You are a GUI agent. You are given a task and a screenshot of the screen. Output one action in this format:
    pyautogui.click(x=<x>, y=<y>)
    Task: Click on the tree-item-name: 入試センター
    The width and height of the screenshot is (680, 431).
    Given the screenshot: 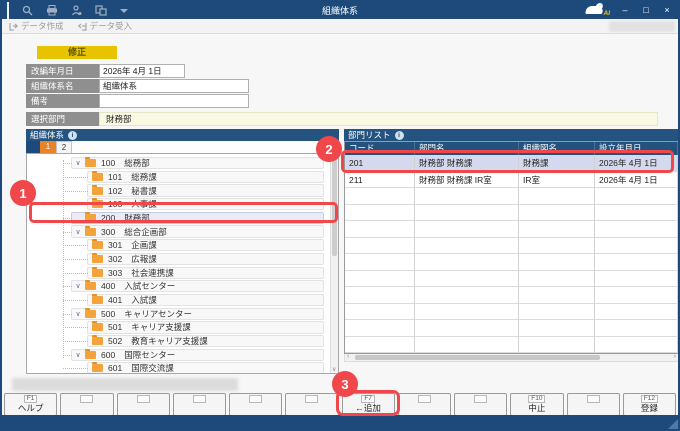 What is the action you would take?
    pyautogui.click(x=150, y=286)
    